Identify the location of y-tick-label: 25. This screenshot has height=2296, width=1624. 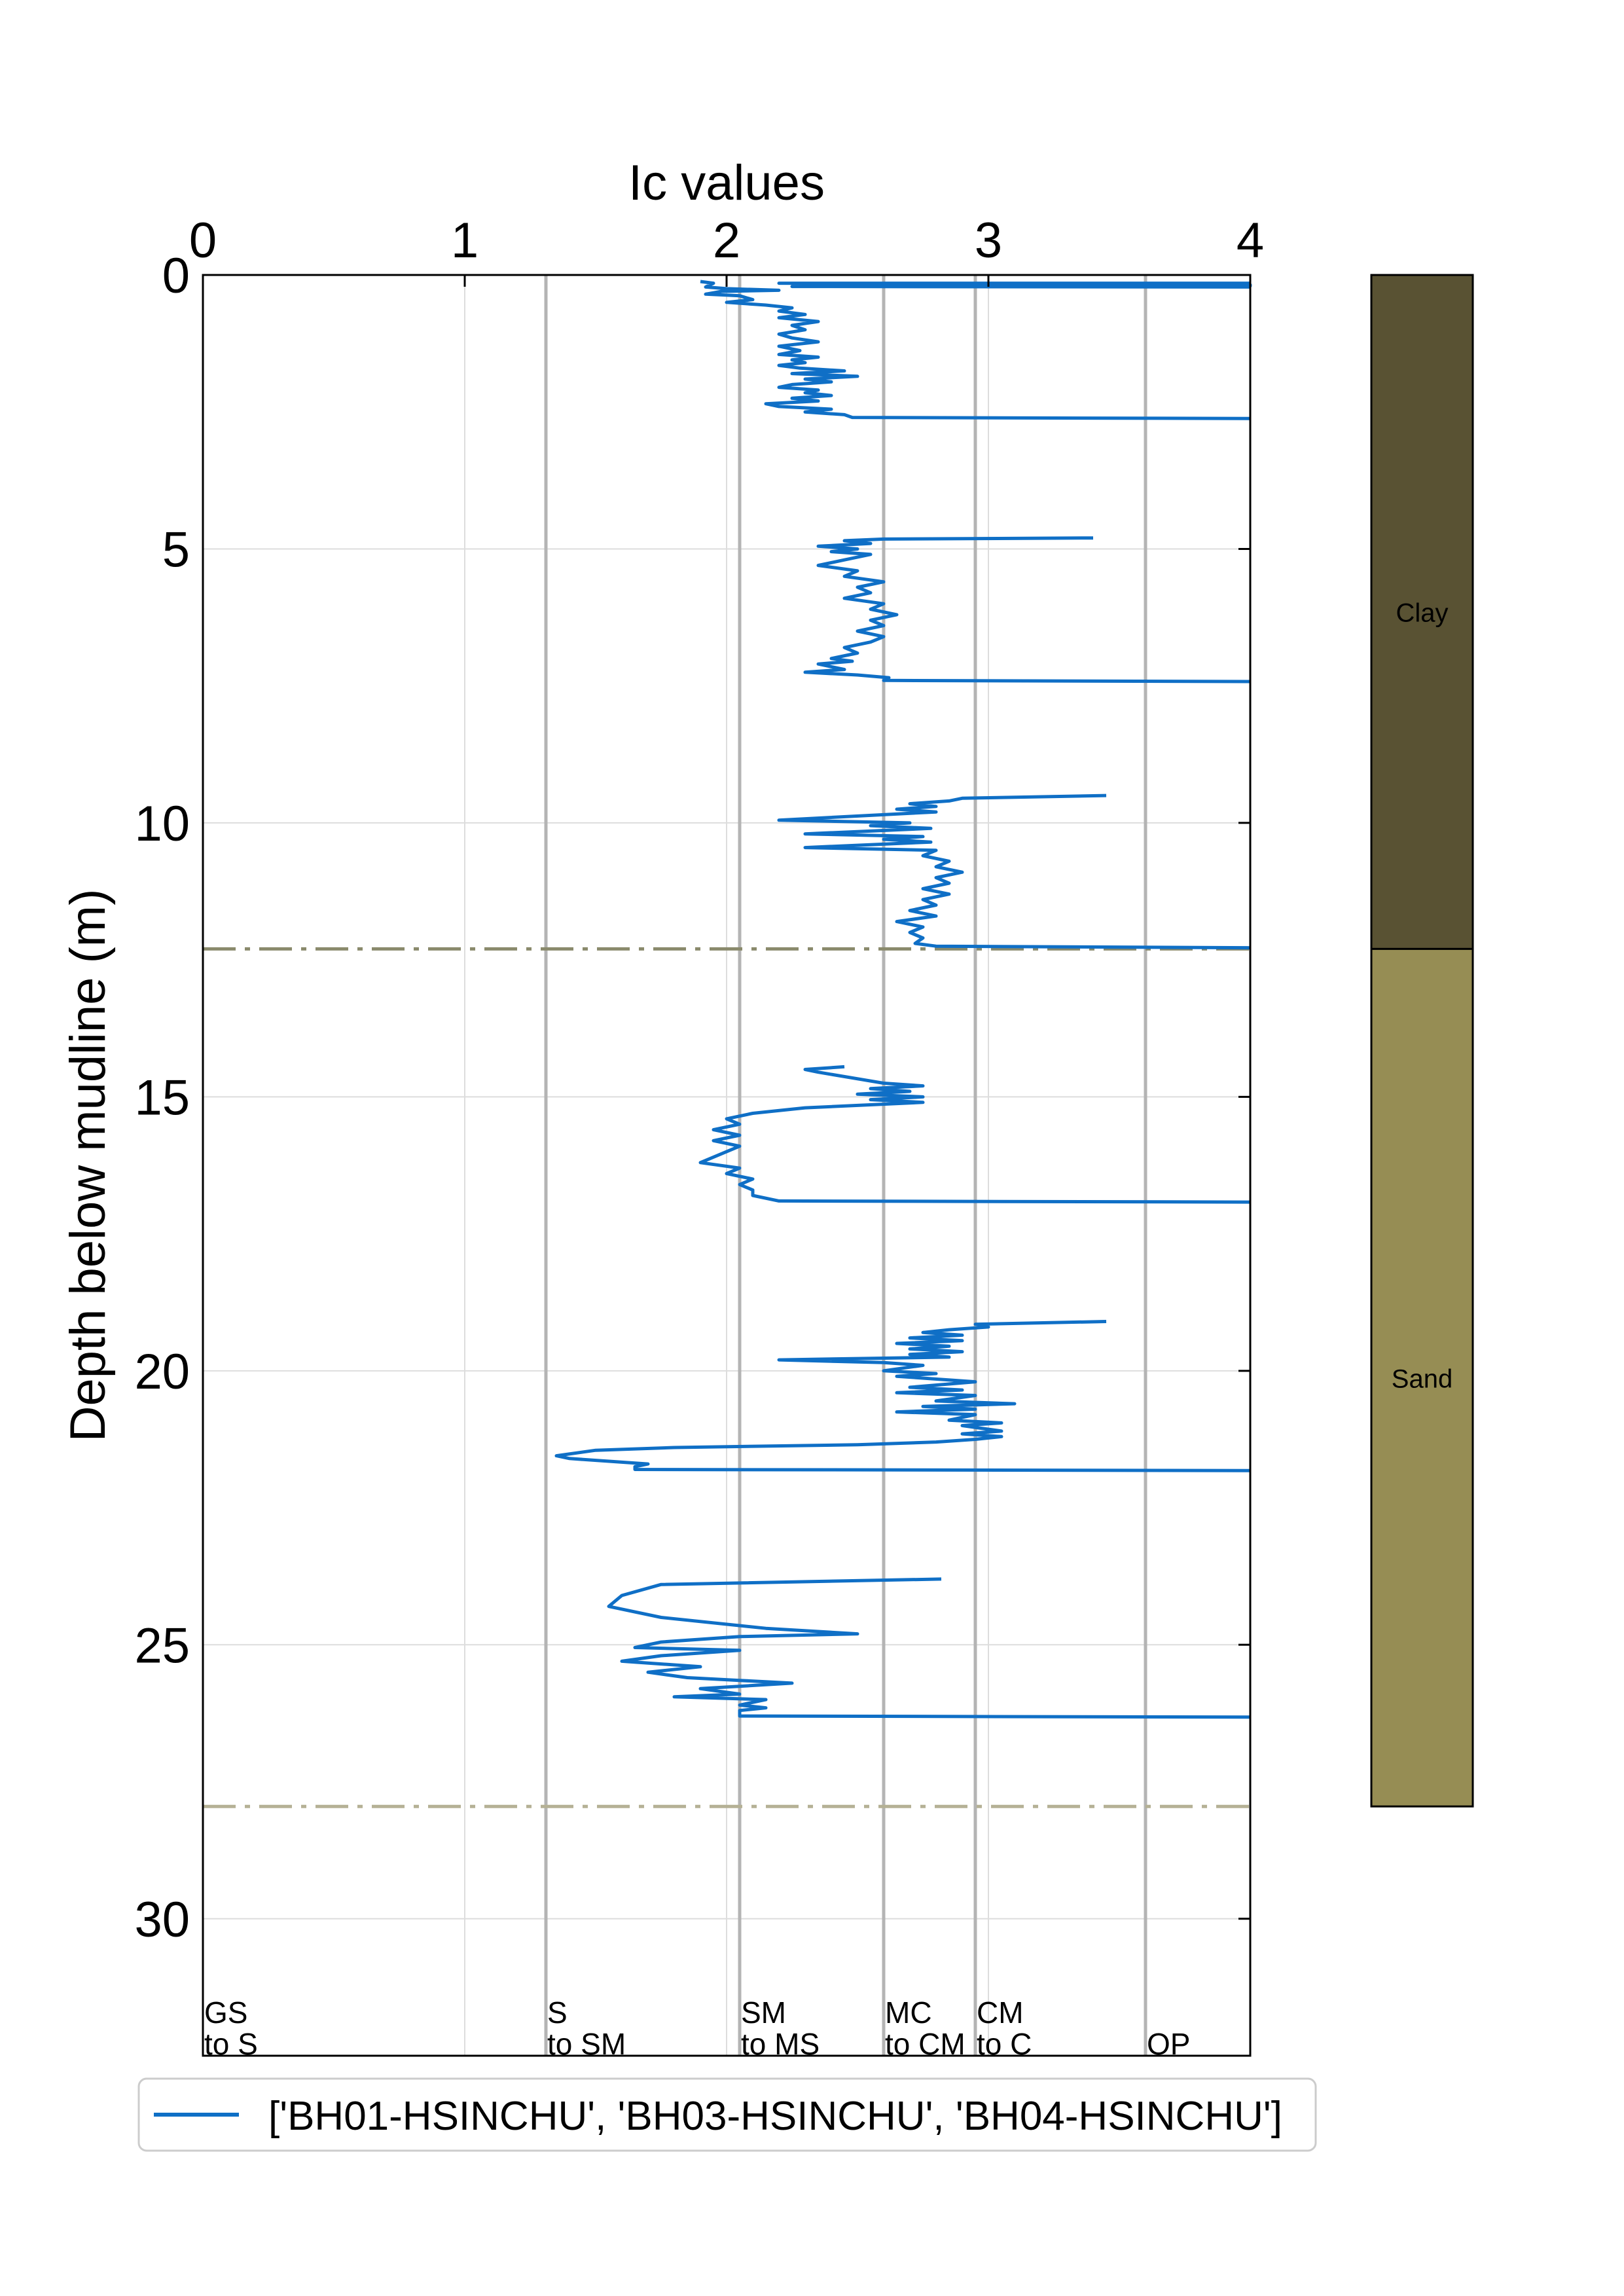
(162, 1645).